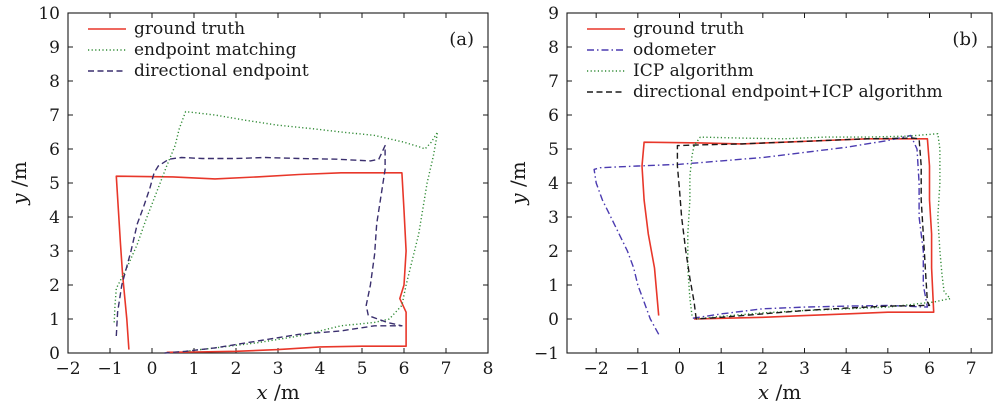  I want to click on panel-b-y-tick-label: 8, so click(553, 48).